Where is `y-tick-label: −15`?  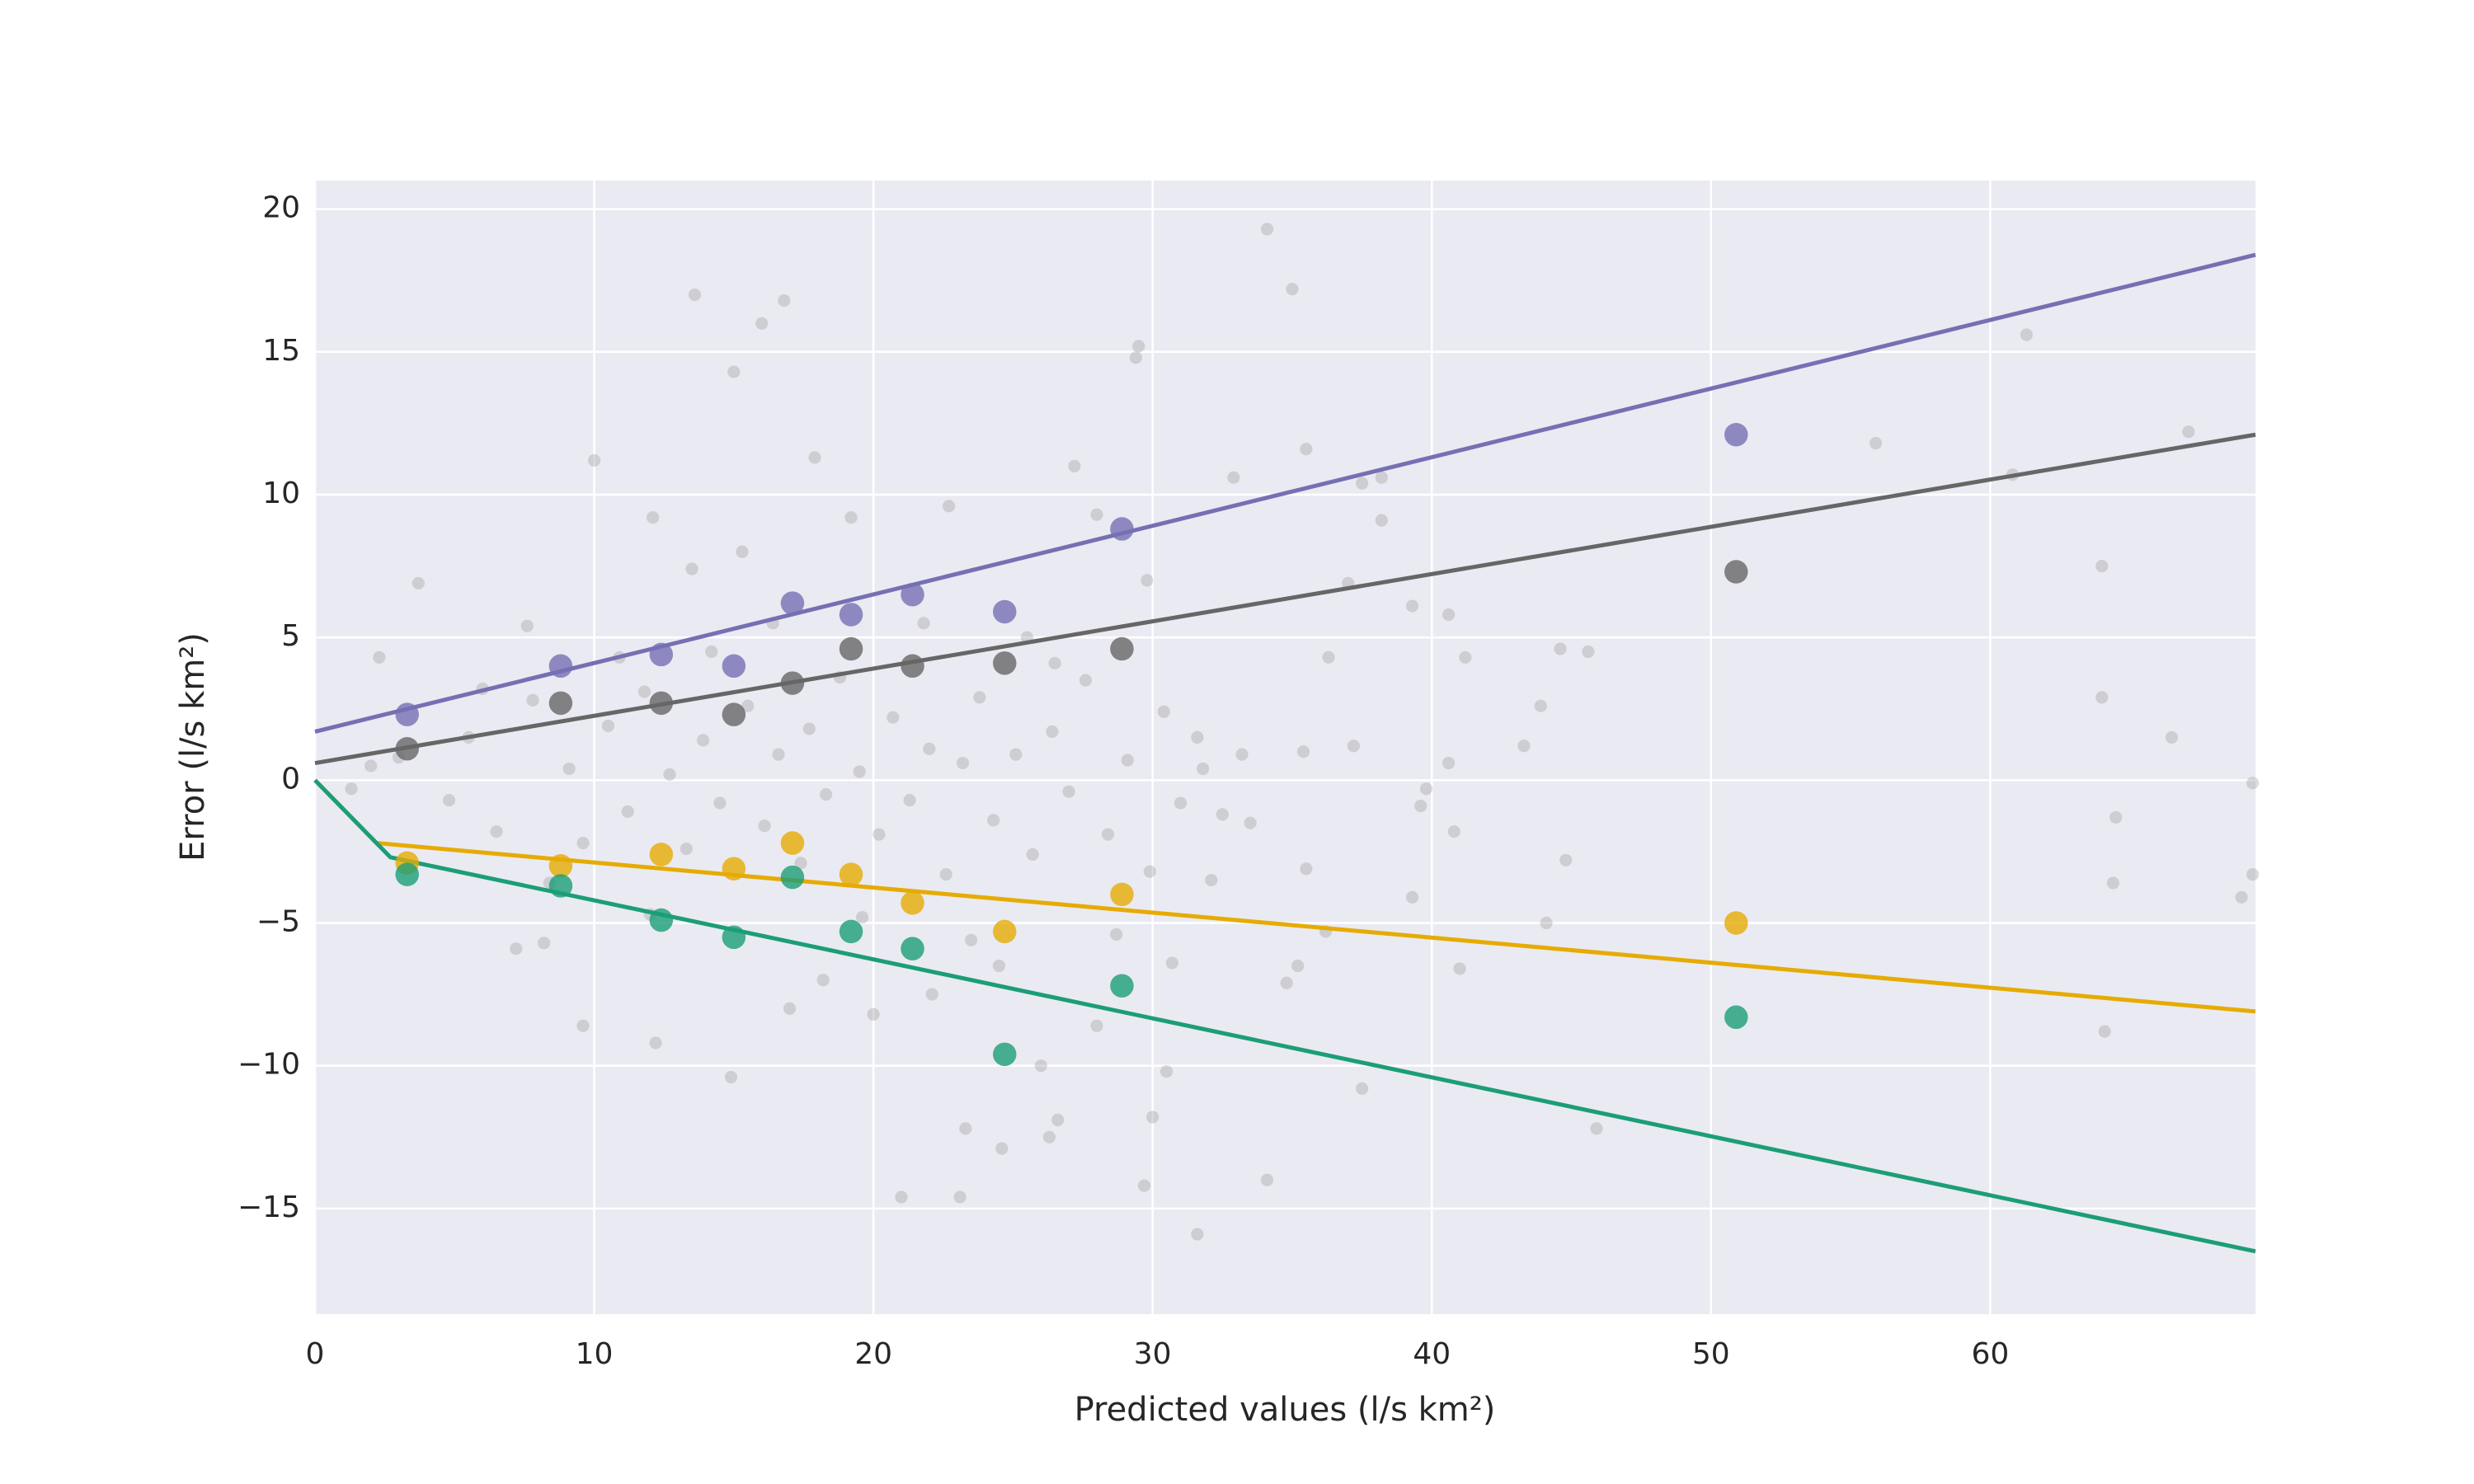 y-tick-label: −15 is located at coordinates (269, 1207).